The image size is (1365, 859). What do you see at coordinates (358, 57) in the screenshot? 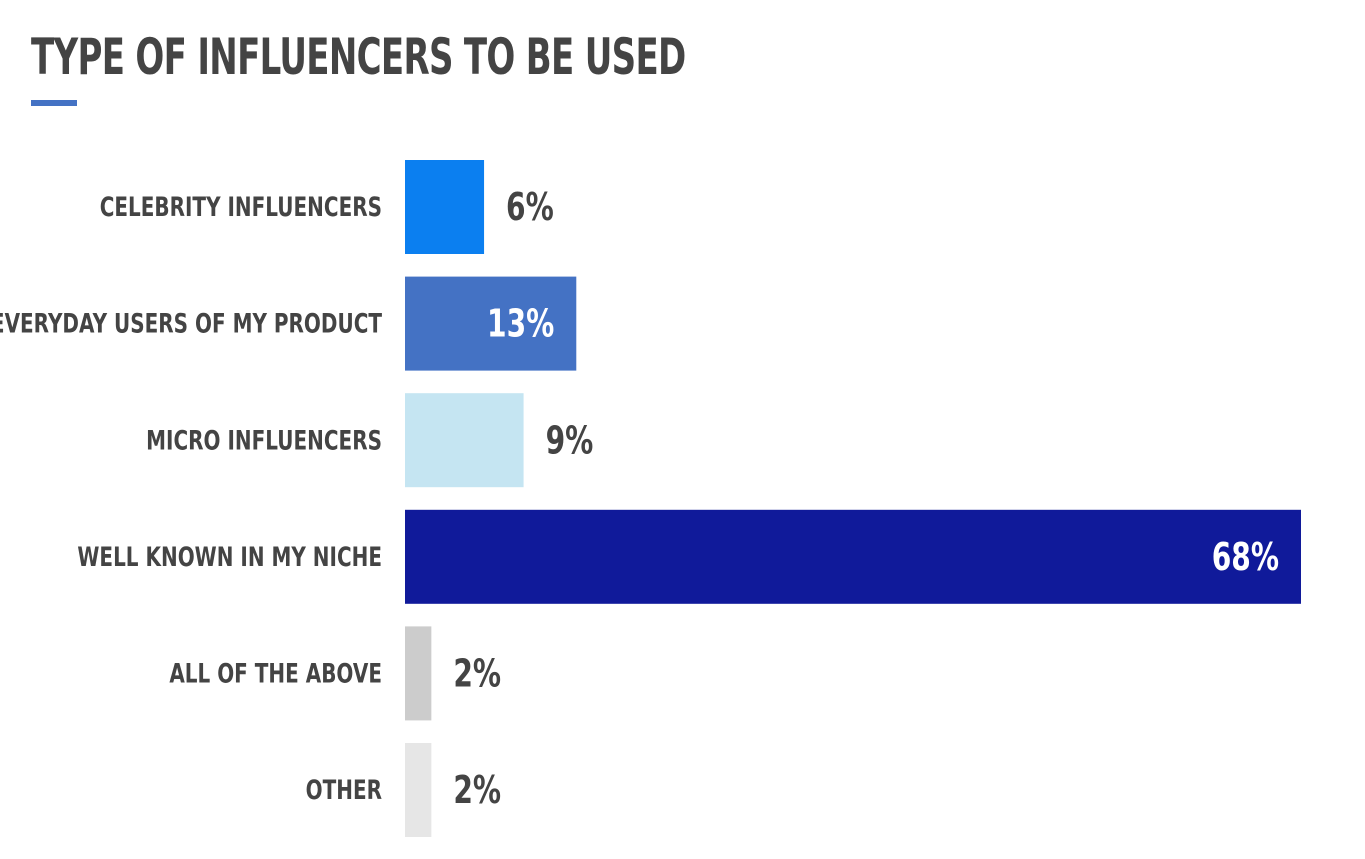
I see `chart-title: TYPE OF INFLUENCERS TO BE USED` at bounding box center [358, 57].